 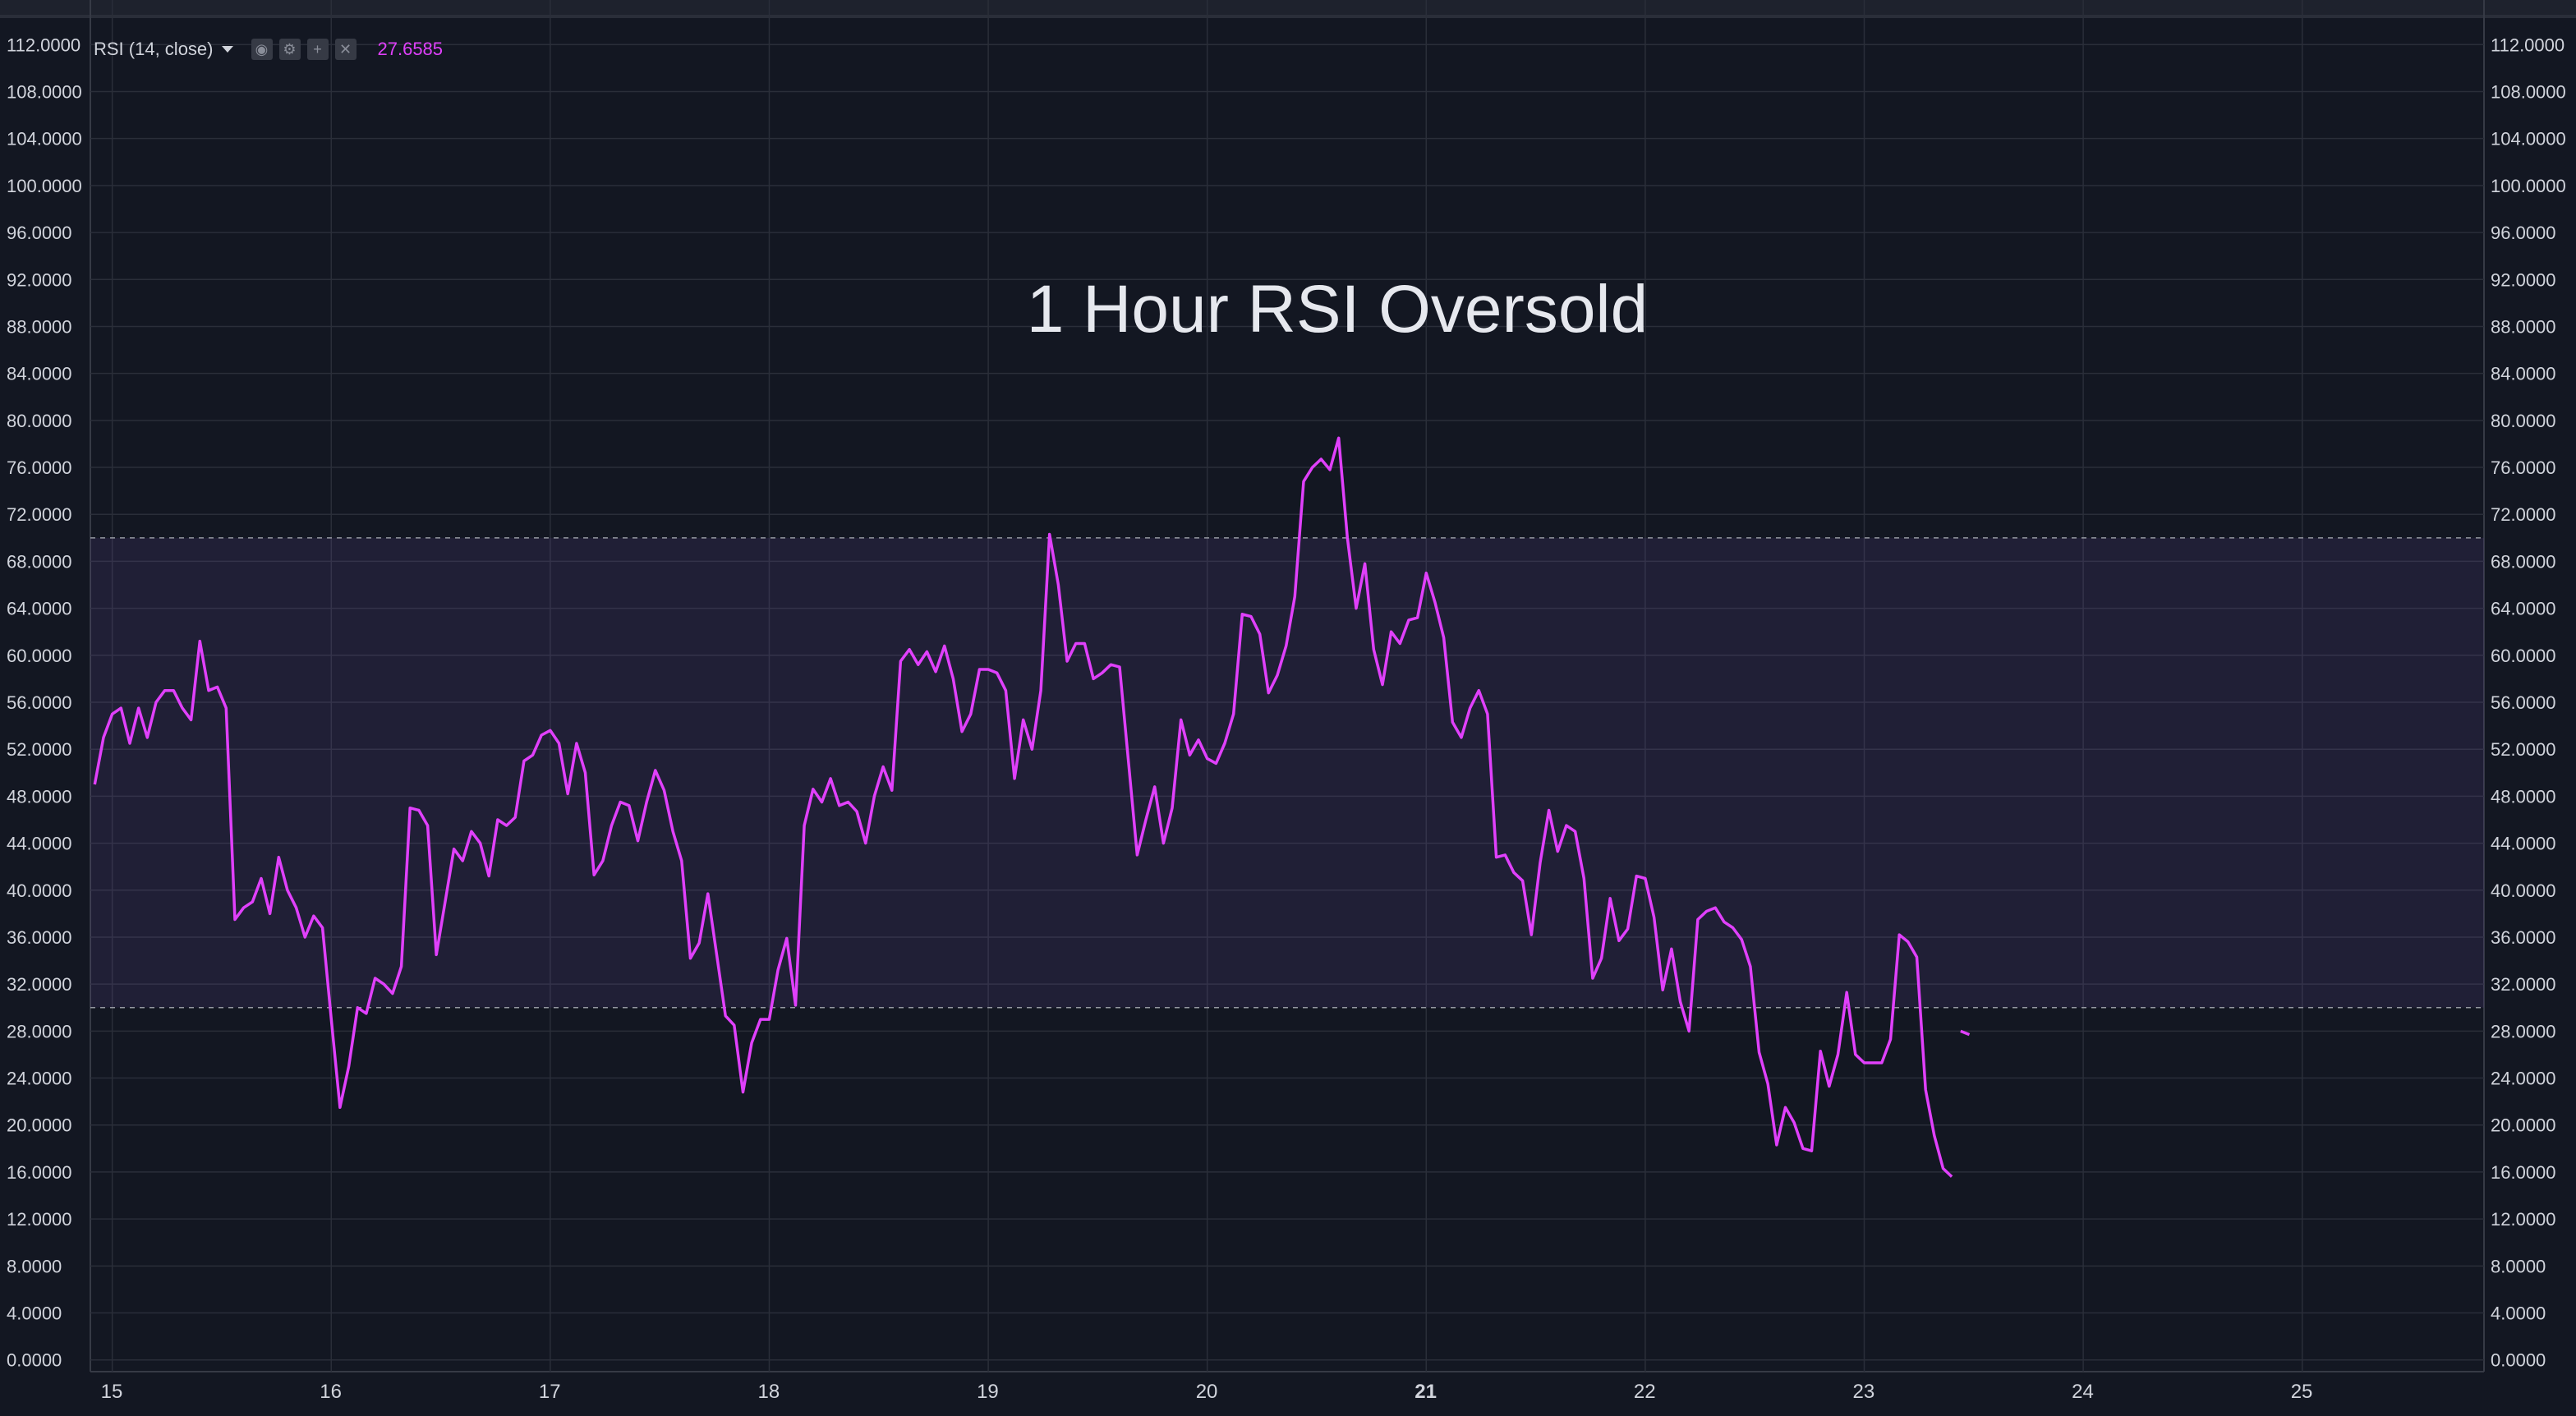 I want to click on study-value: 27.6585, so click(x=410, y=49).